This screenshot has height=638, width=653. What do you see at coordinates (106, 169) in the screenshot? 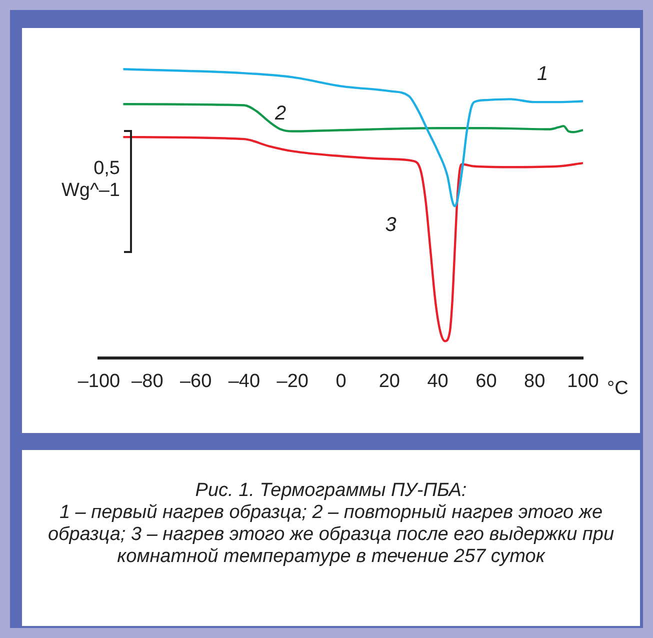
I see `annotation: 0,5` at bounding box center [106, 169].